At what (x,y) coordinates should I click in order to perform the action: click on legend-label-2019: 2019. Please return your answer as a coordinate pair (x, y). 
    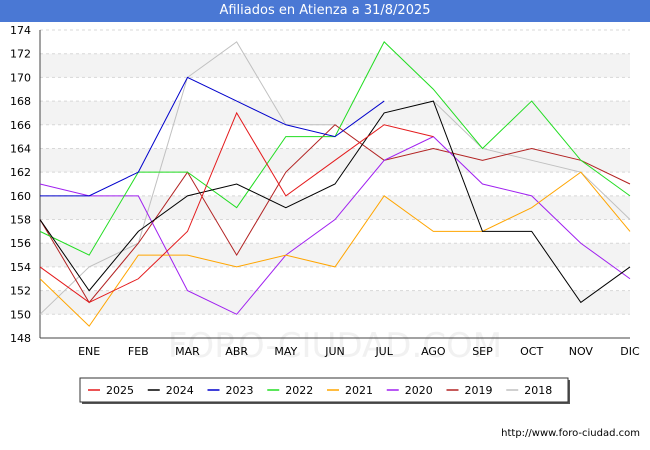
    Looking at the image, I should click on (479, 390).